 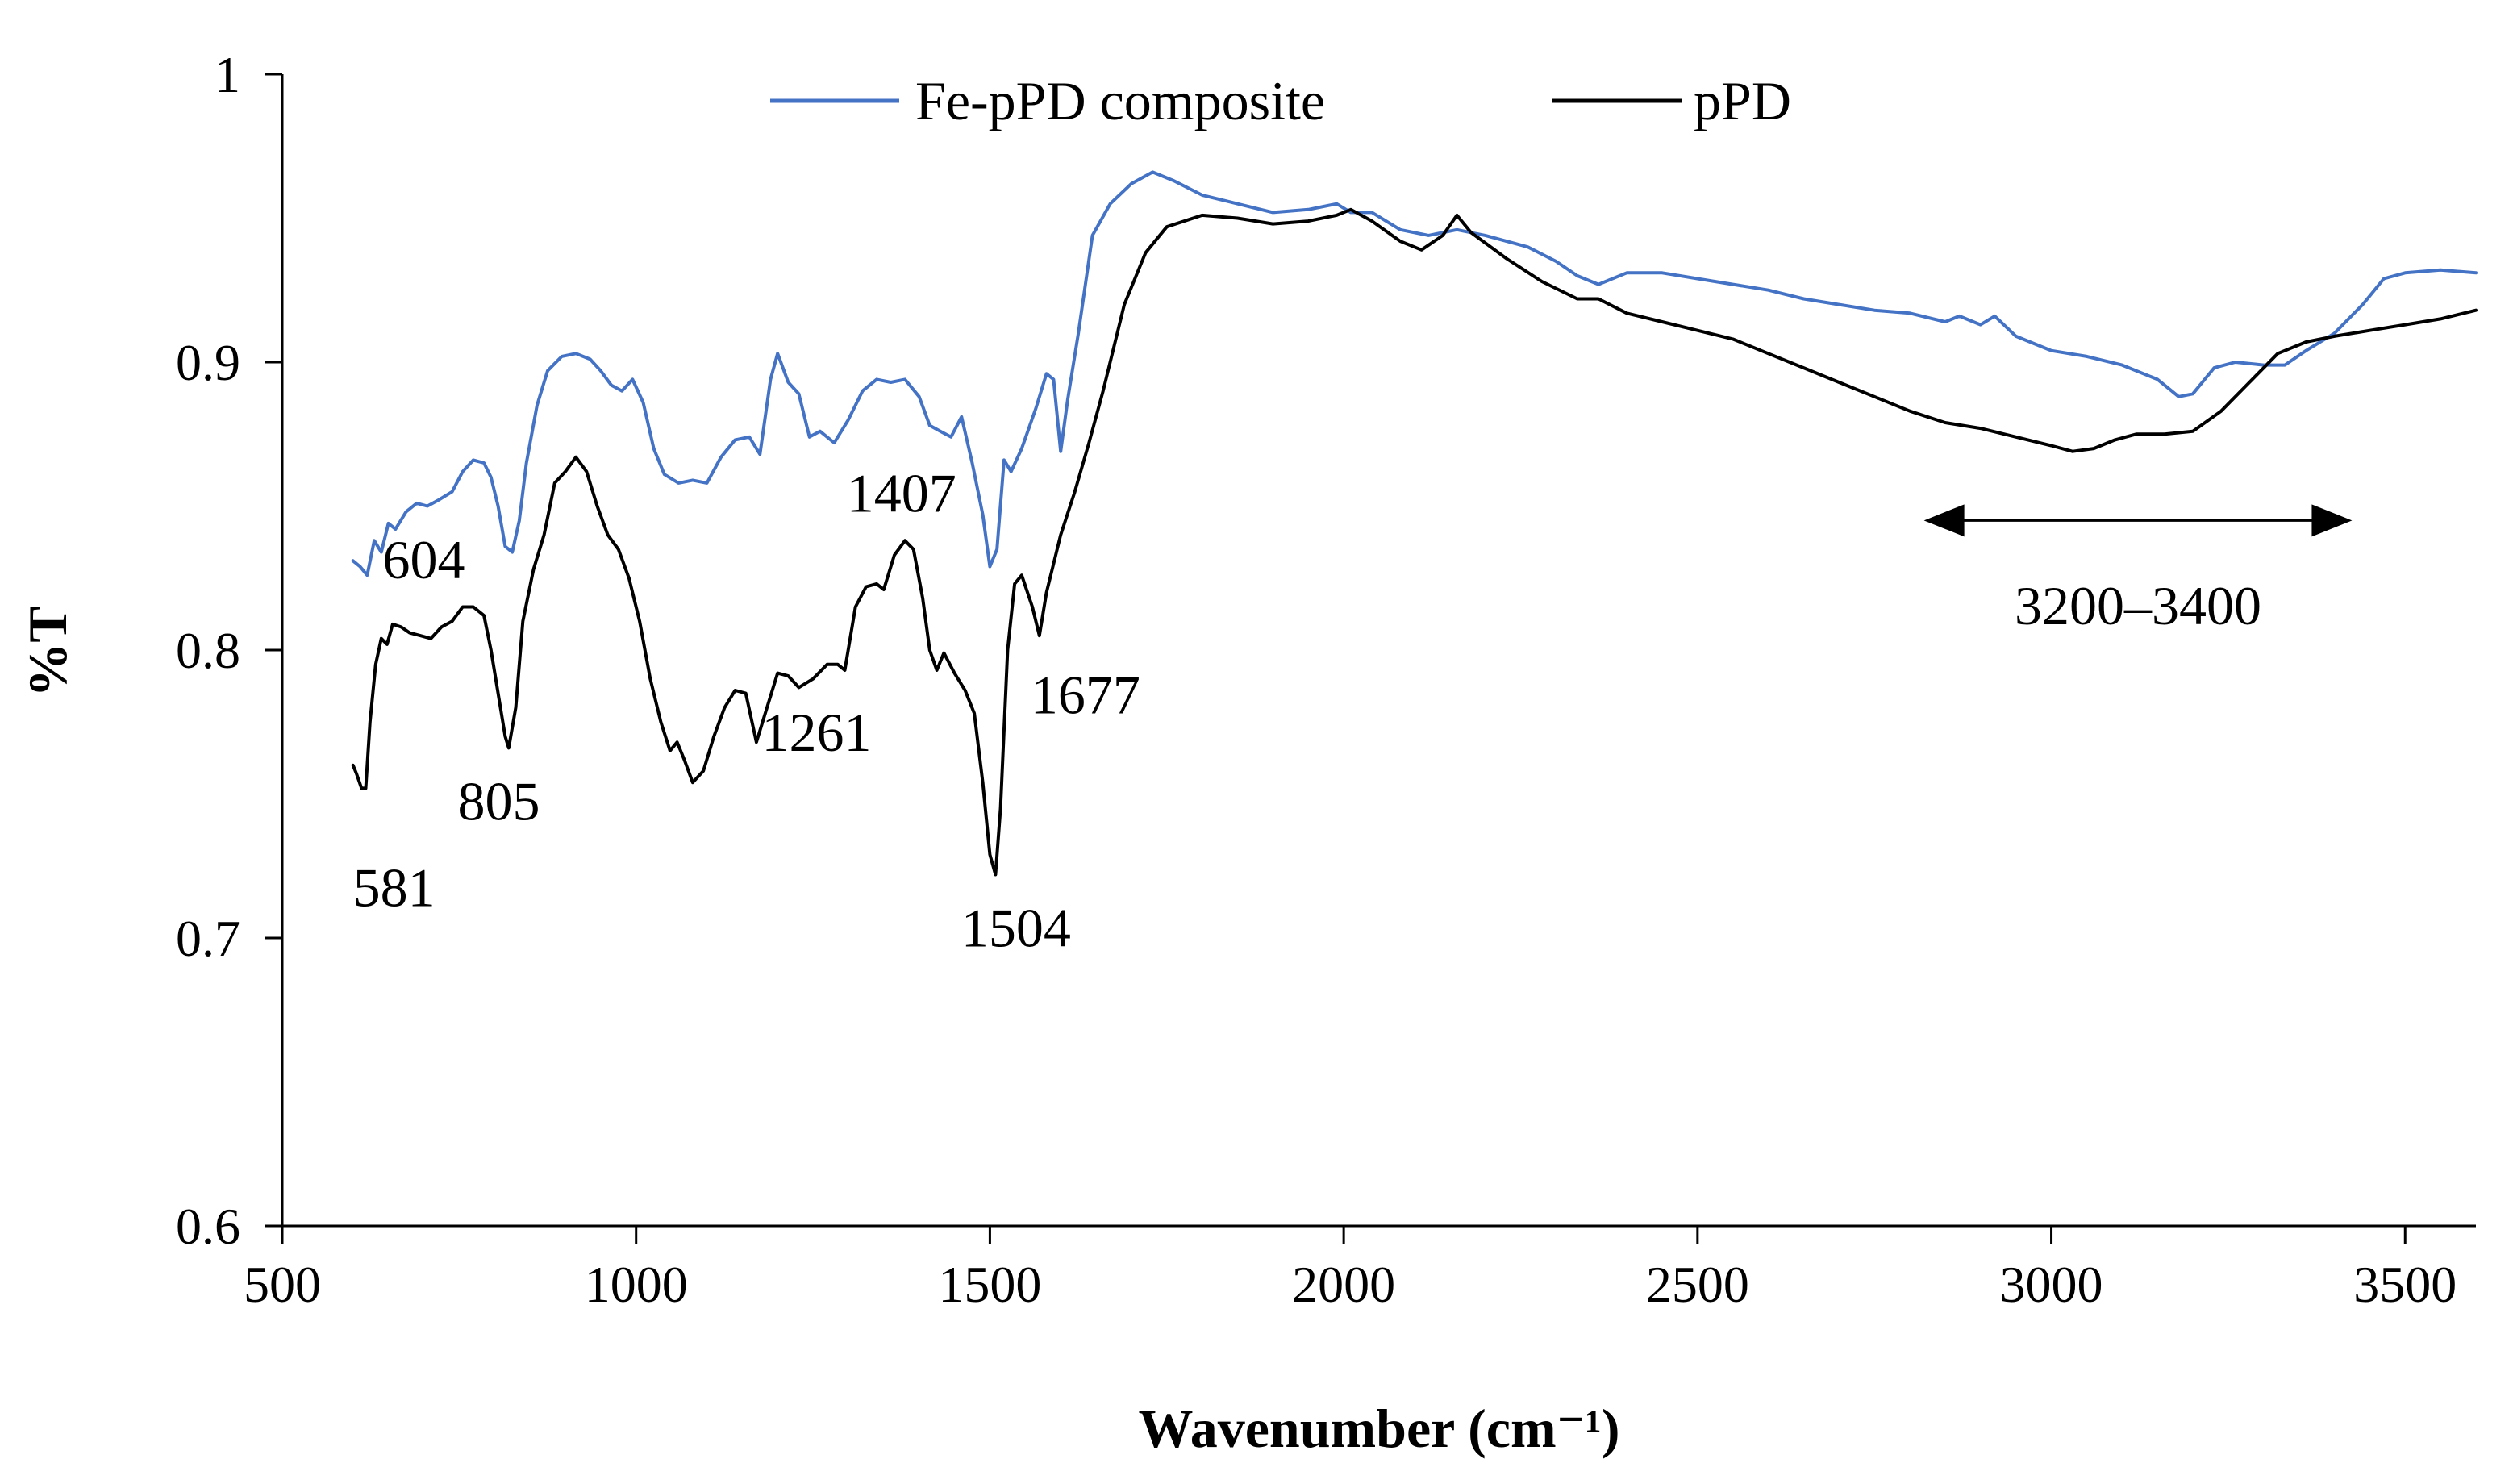 What do you see at coordinates (227, 75) in the screenshot?
I see `y-tick-label: 1` at bounding box center [227, 75].